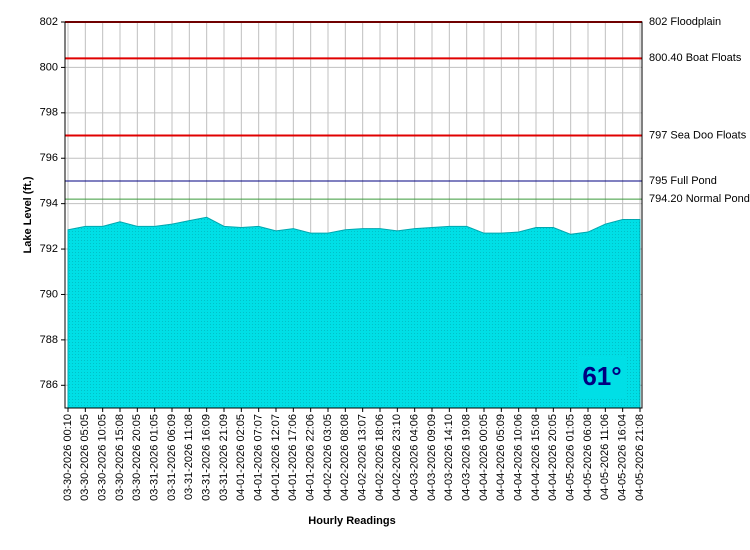  Describe the element at coordinates (28, 214) in the screenshot. I see `y-axis-label: Lake Level (ft.)` at that location.